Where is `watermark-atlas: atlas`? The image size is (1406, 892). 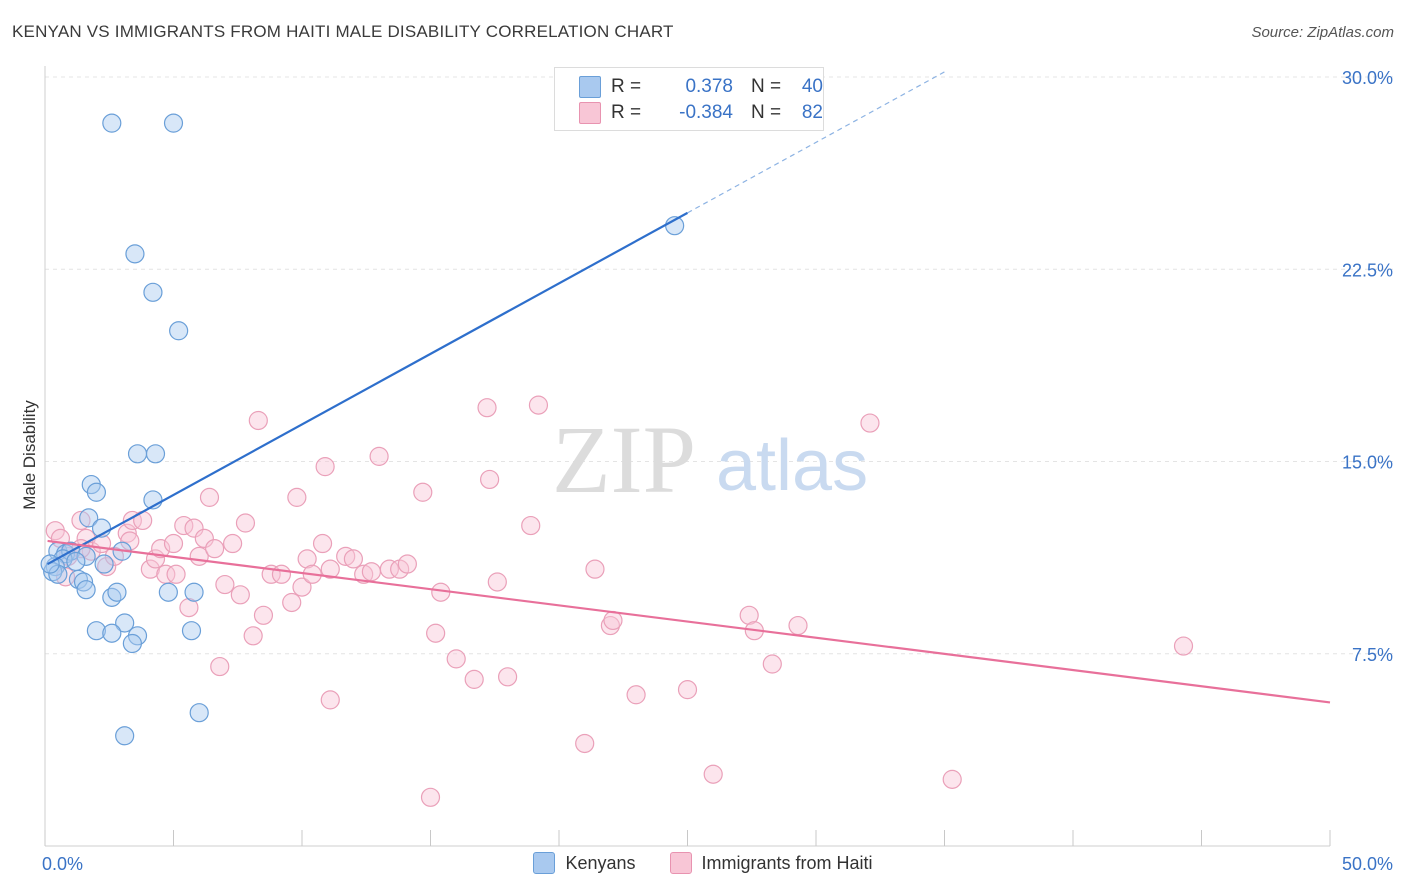 watermark-atlas: atlas is located at coordinates (792, 466).